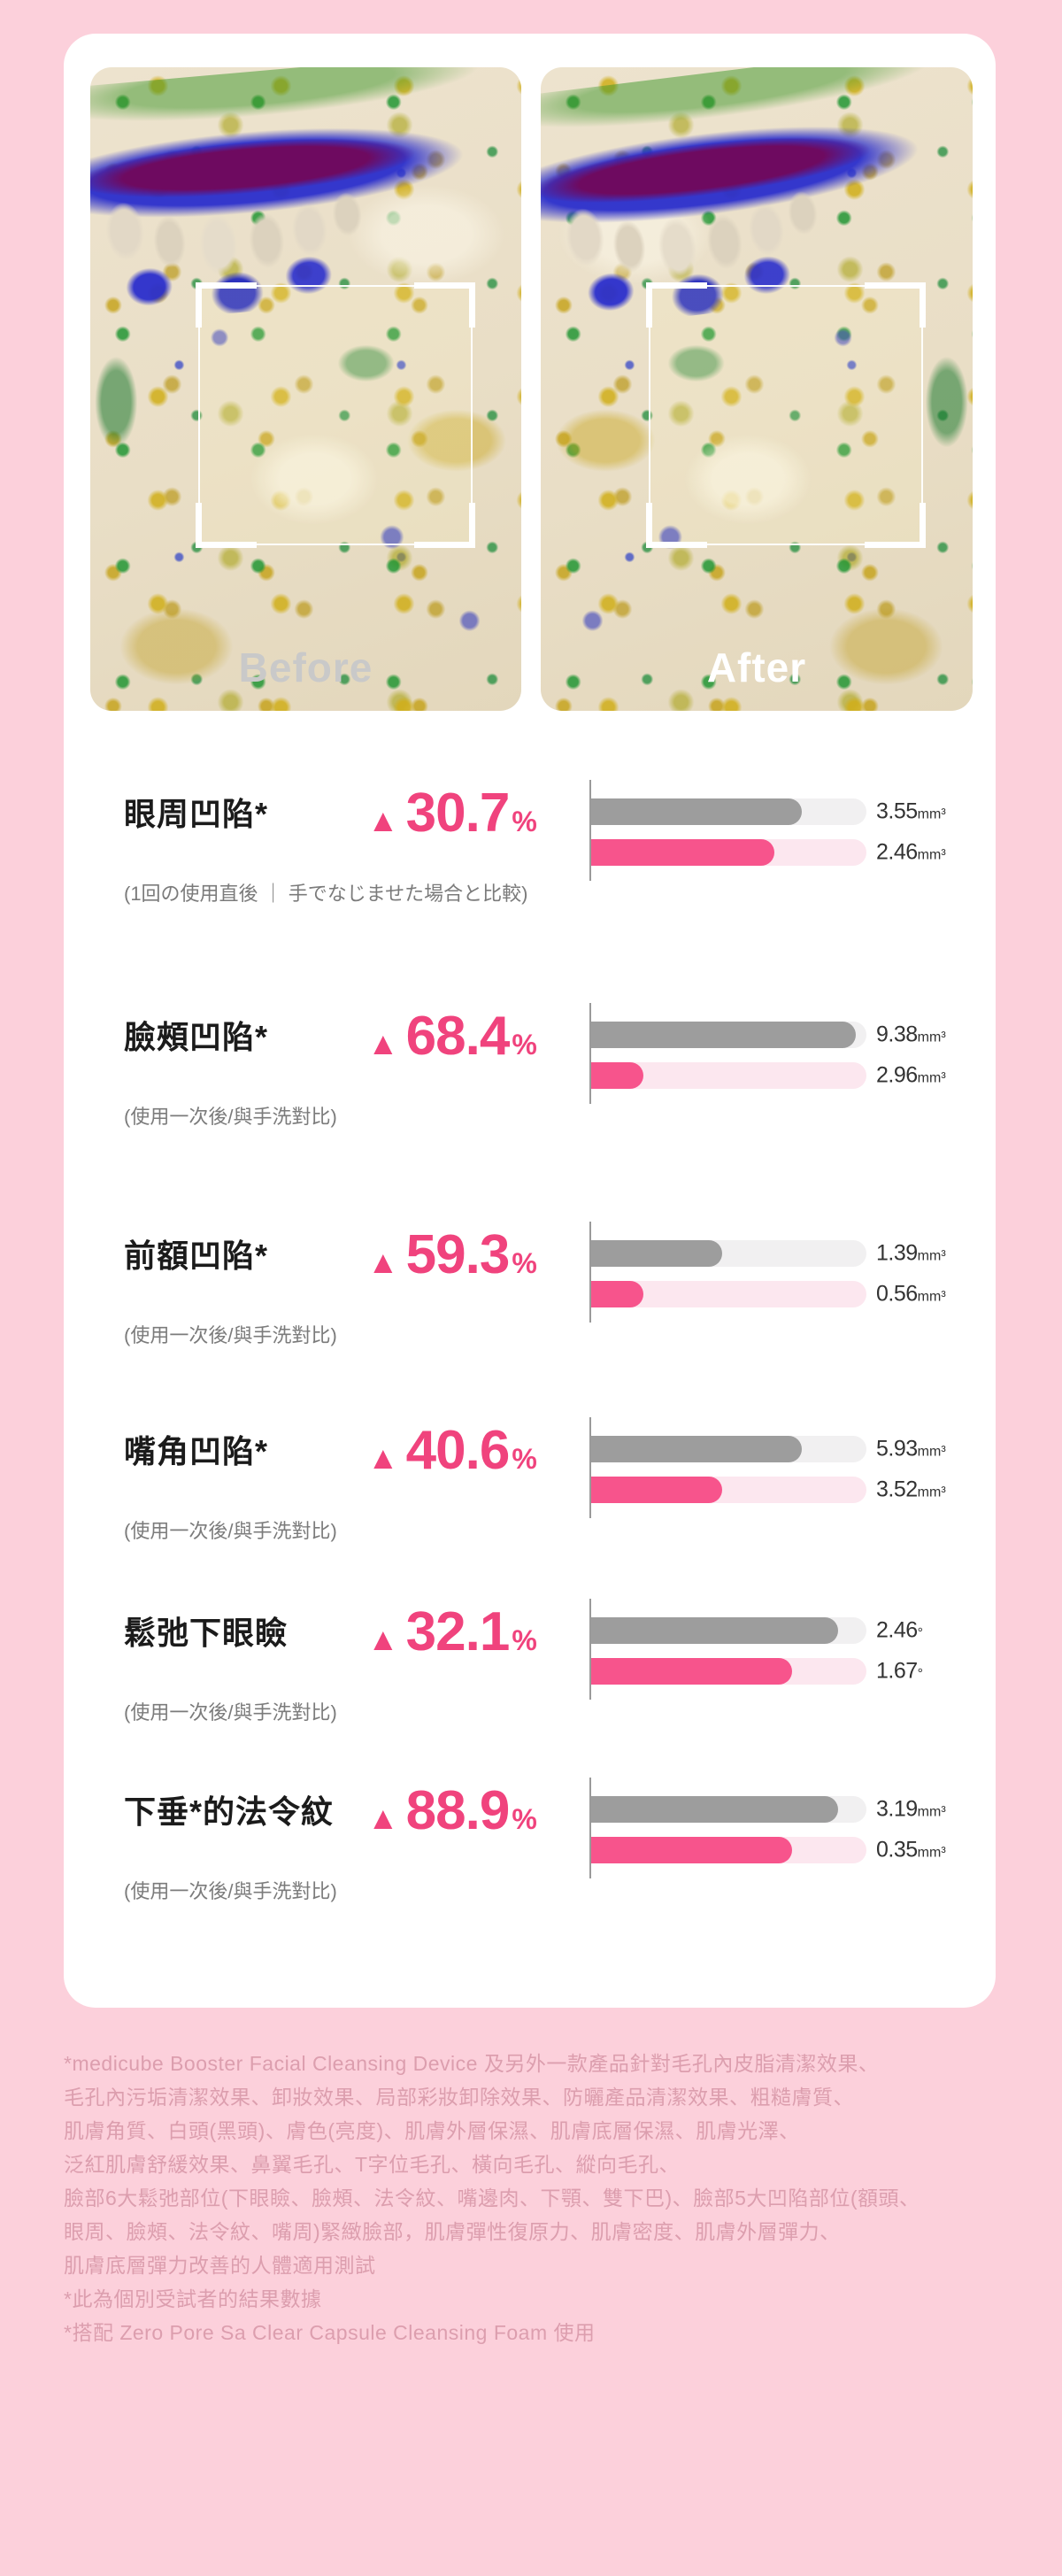 The width and height of the screenshot is (1062, 2576). I want to click on footnote-line: 肌膚底層彈力改善的人體適用測試, so click(220, 2265).